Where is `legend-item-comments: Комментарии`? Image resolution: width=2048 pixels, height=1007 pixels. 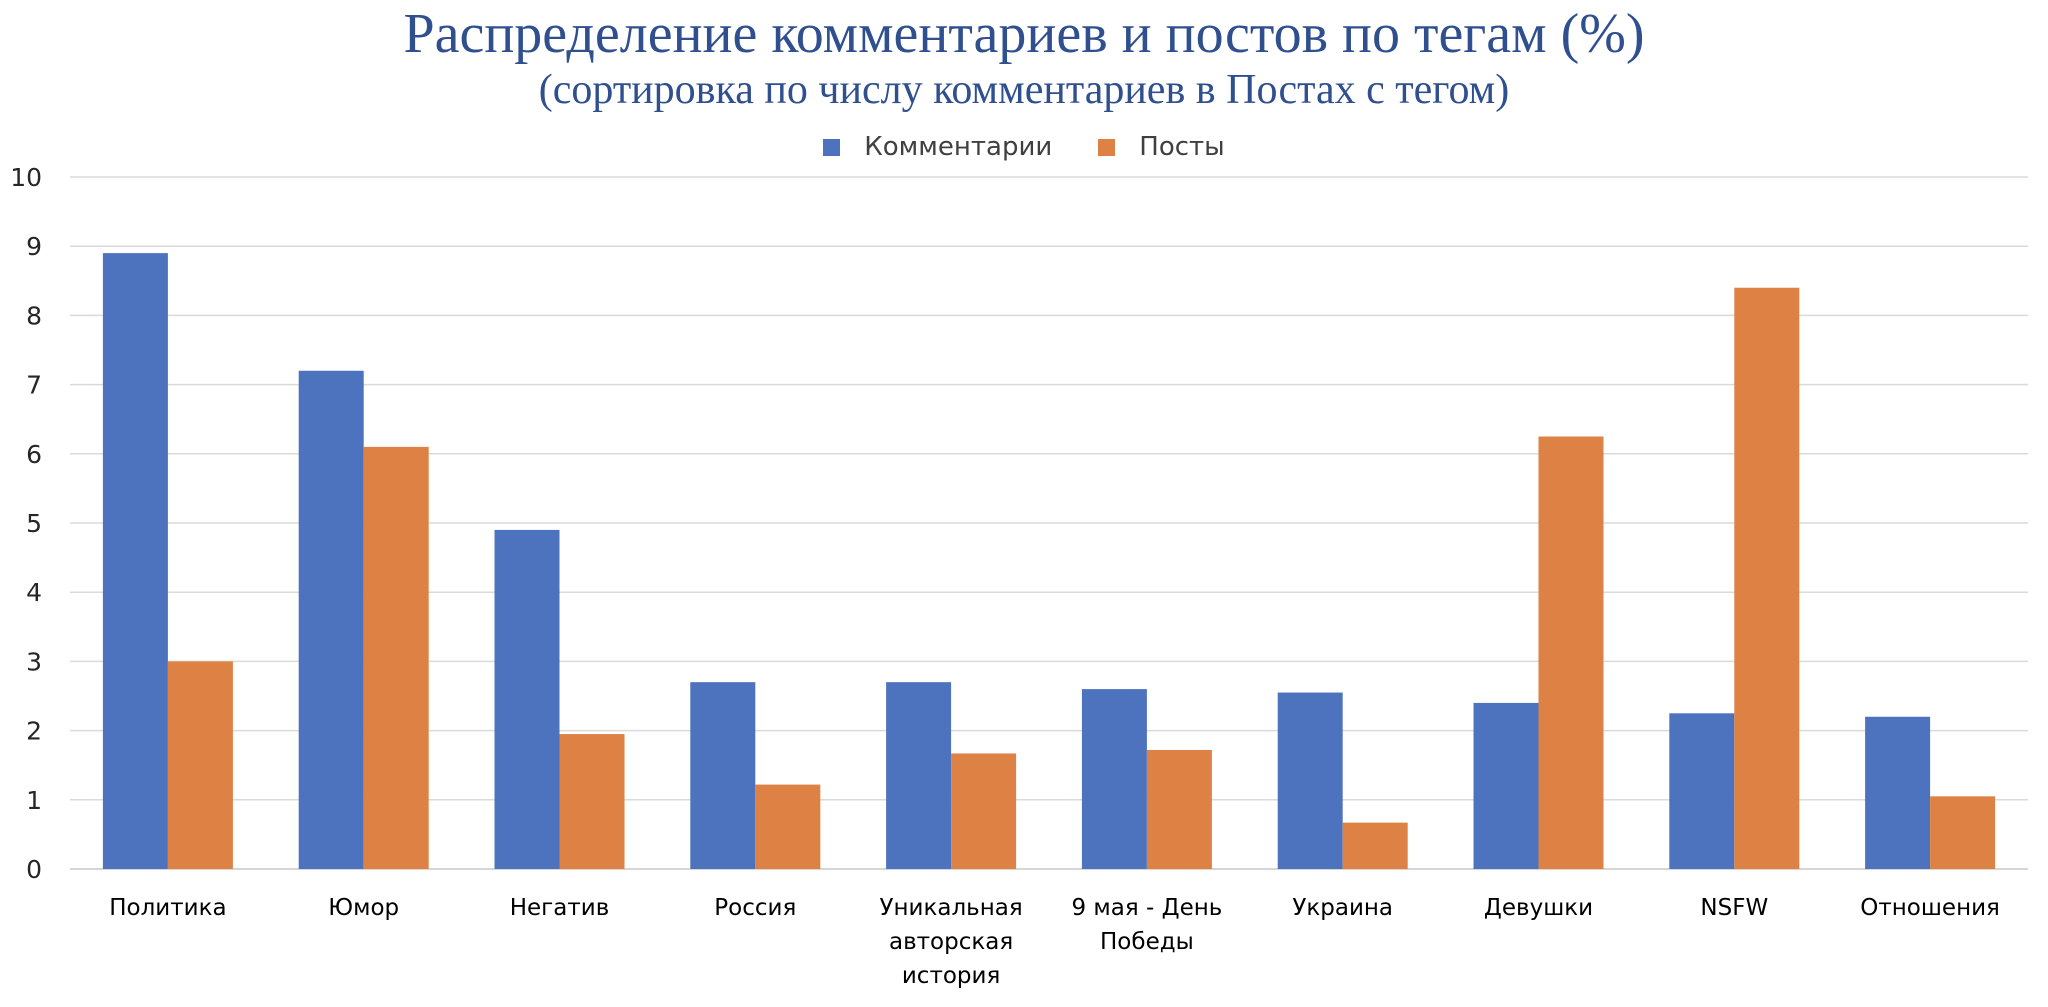 legend-item-comments: Комментарии is located at coordinates (937, 147).